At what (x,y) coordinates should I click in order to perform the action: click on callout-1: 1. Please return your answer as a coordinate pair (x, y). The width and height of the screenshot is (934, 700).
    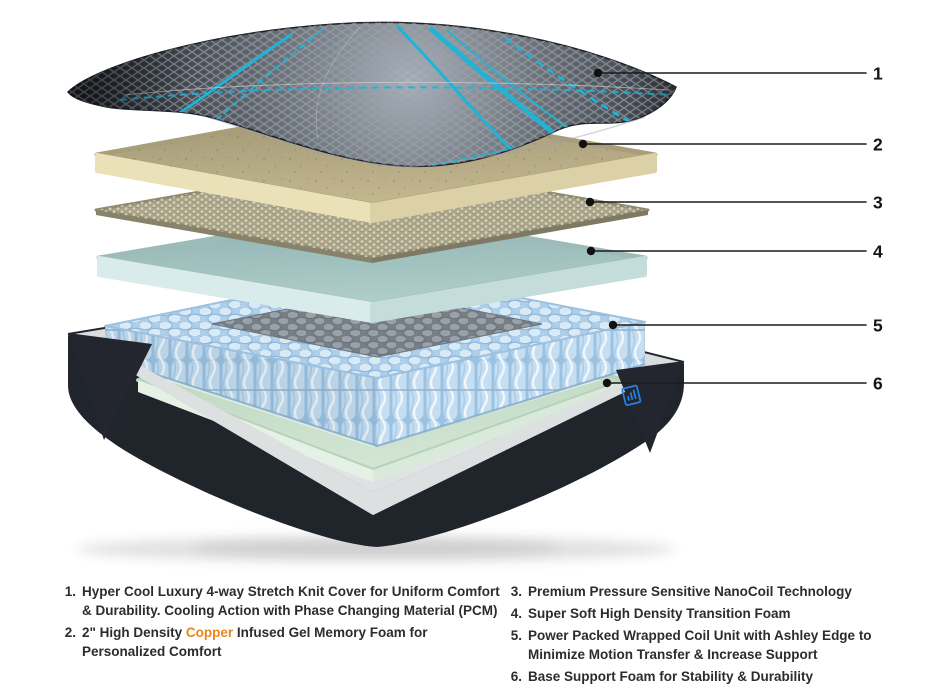
    Looking at the image, I should click on (738, 74).